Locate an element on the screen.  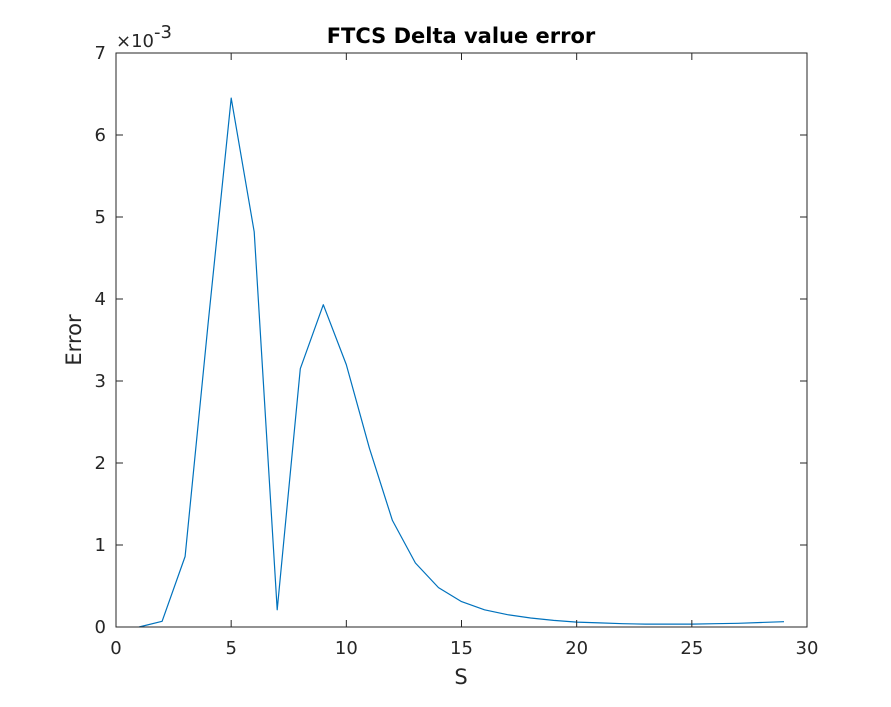
y-tick-label: 5 is located at coordinates (100, 217).